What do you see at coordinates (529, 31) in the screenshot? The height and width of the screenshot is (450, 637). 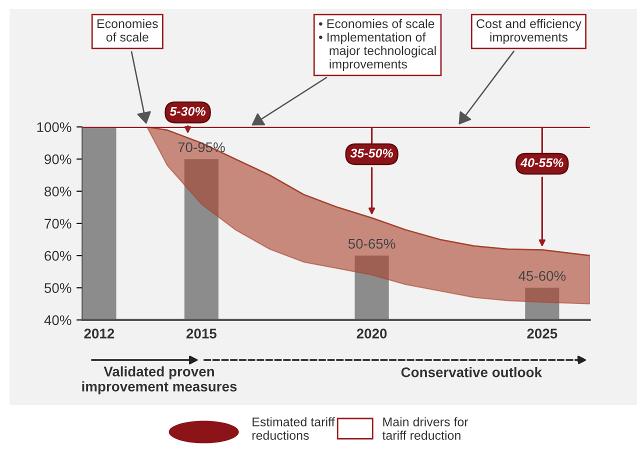 I see `annotation: Cost and efficiency improvements` at bounding box center [529, 31].